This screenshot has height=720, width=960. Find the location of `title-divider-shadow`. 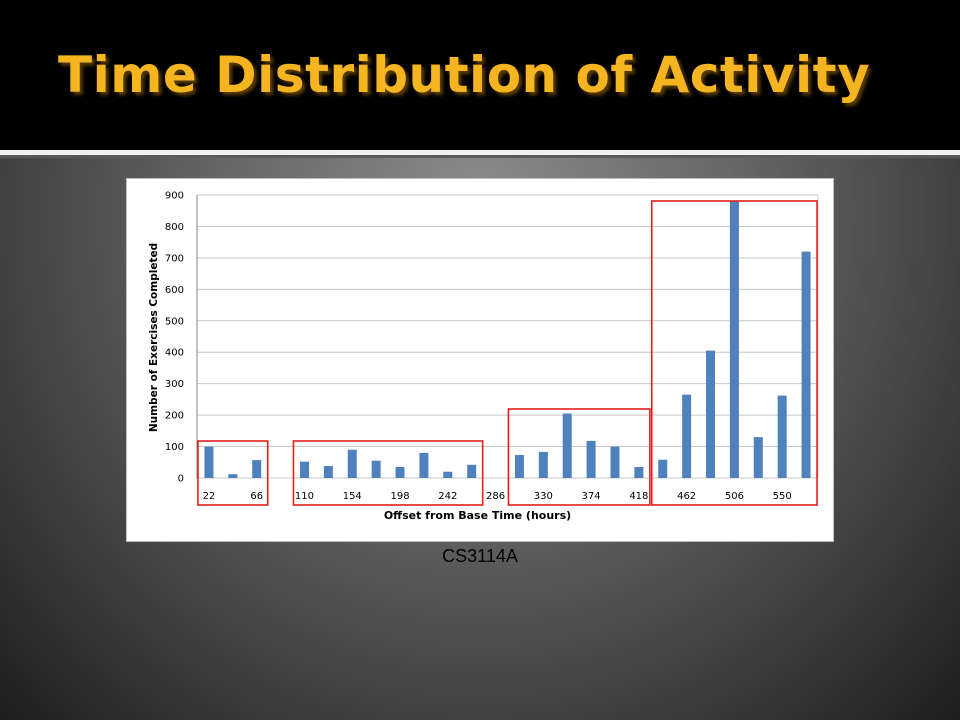

title-divider-shadow is located at coordinates (480, 156).